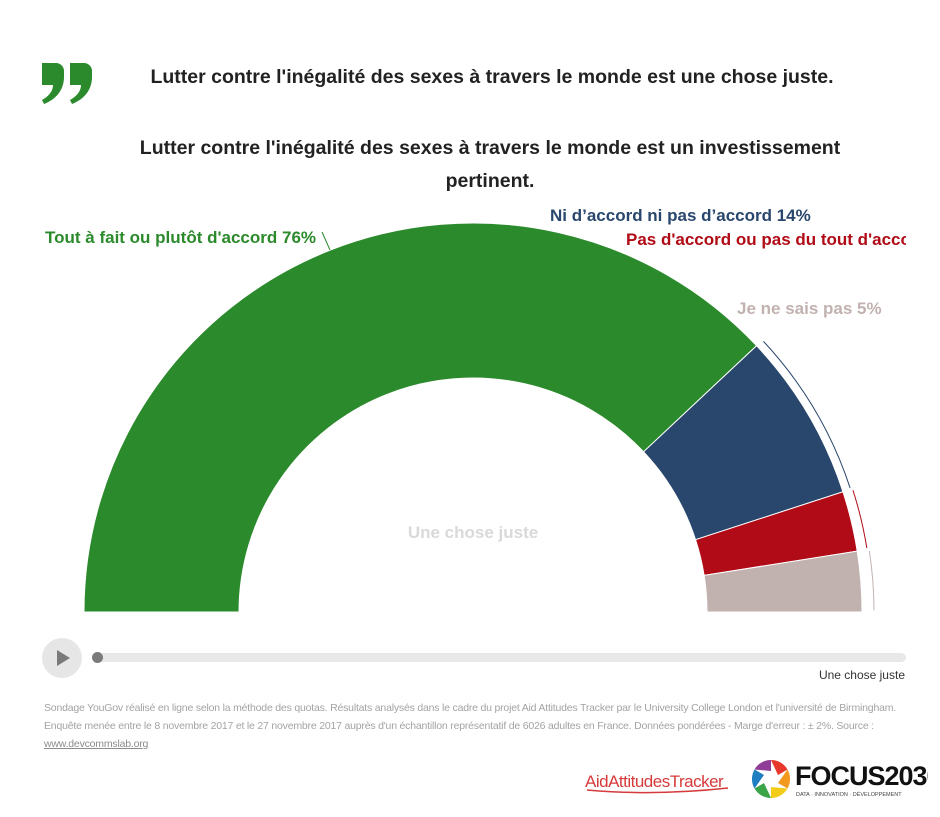 The width and height of the screenshot is (940, 817). What do you see at coordinates (680, 215) in the screenshot?
I see `slice-label-1: Ni d’accord ni pas d’accord 14%` at bounding box center [680, 215].